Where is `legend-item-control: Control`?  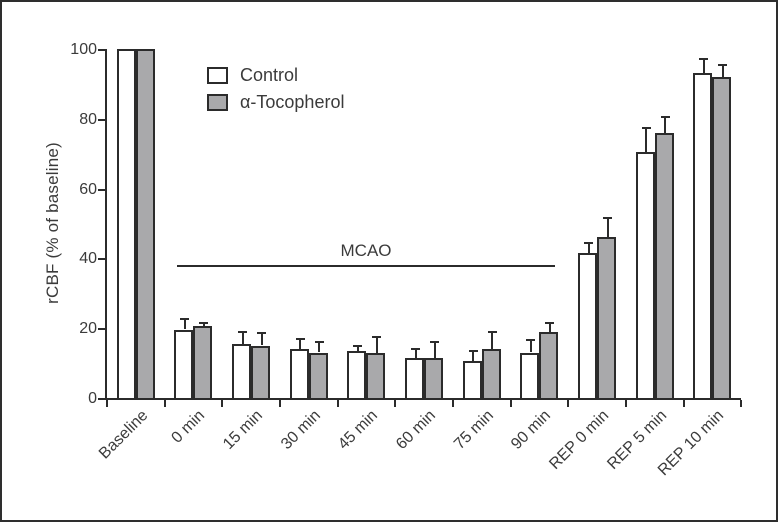 legend-item-control: Control is located at coordinates (275, 75).